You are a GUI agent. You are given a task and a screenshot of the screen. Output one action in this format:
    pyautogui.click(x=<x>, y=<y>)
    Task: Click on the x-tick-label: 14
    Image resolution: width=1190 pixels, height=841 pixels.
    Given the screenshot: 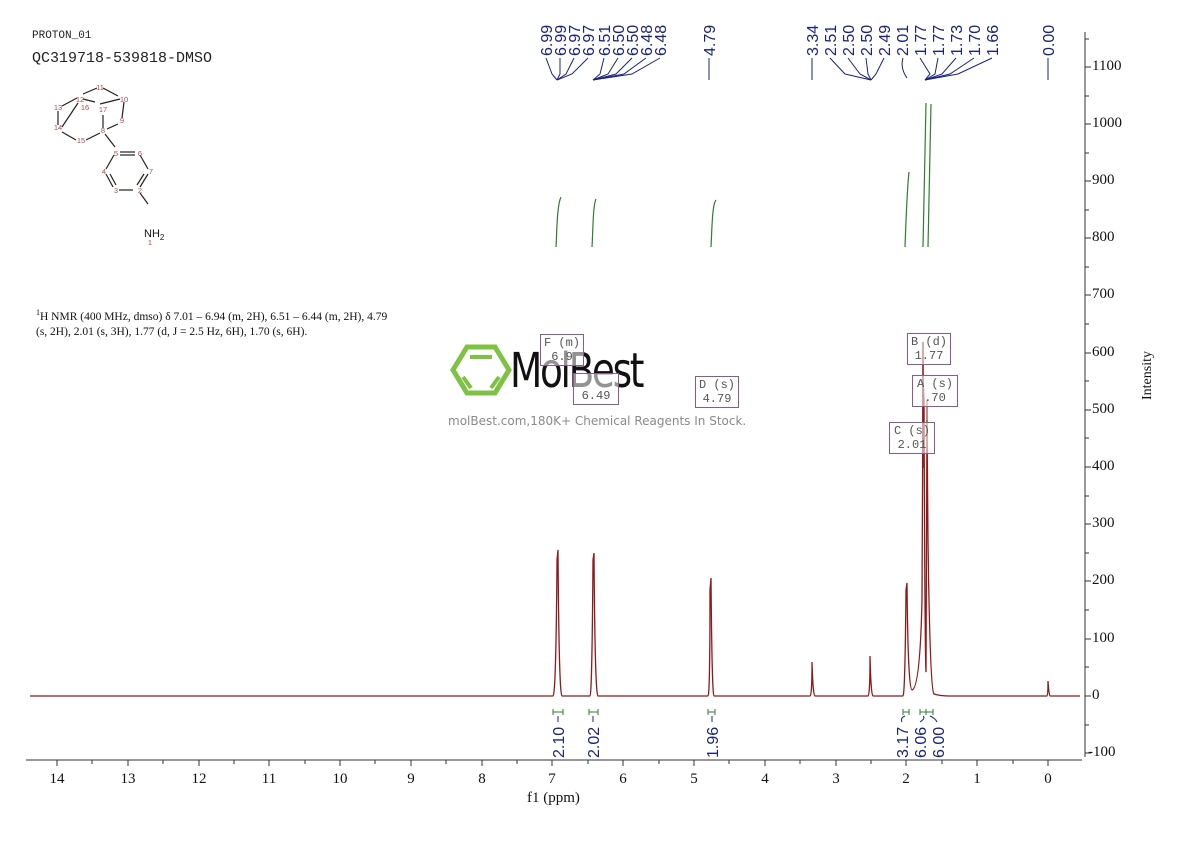 What is the action you would take?
    pyautogui.click(x=57, y=779)
    